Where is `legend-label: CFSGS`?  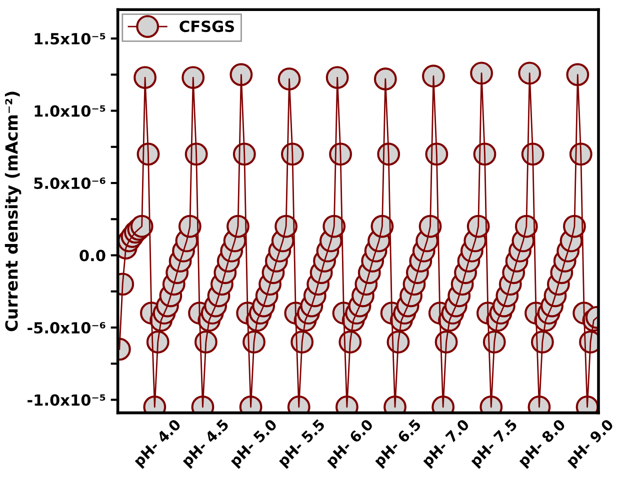 legend-label: CFSGS is located at coordinates (207, 26).